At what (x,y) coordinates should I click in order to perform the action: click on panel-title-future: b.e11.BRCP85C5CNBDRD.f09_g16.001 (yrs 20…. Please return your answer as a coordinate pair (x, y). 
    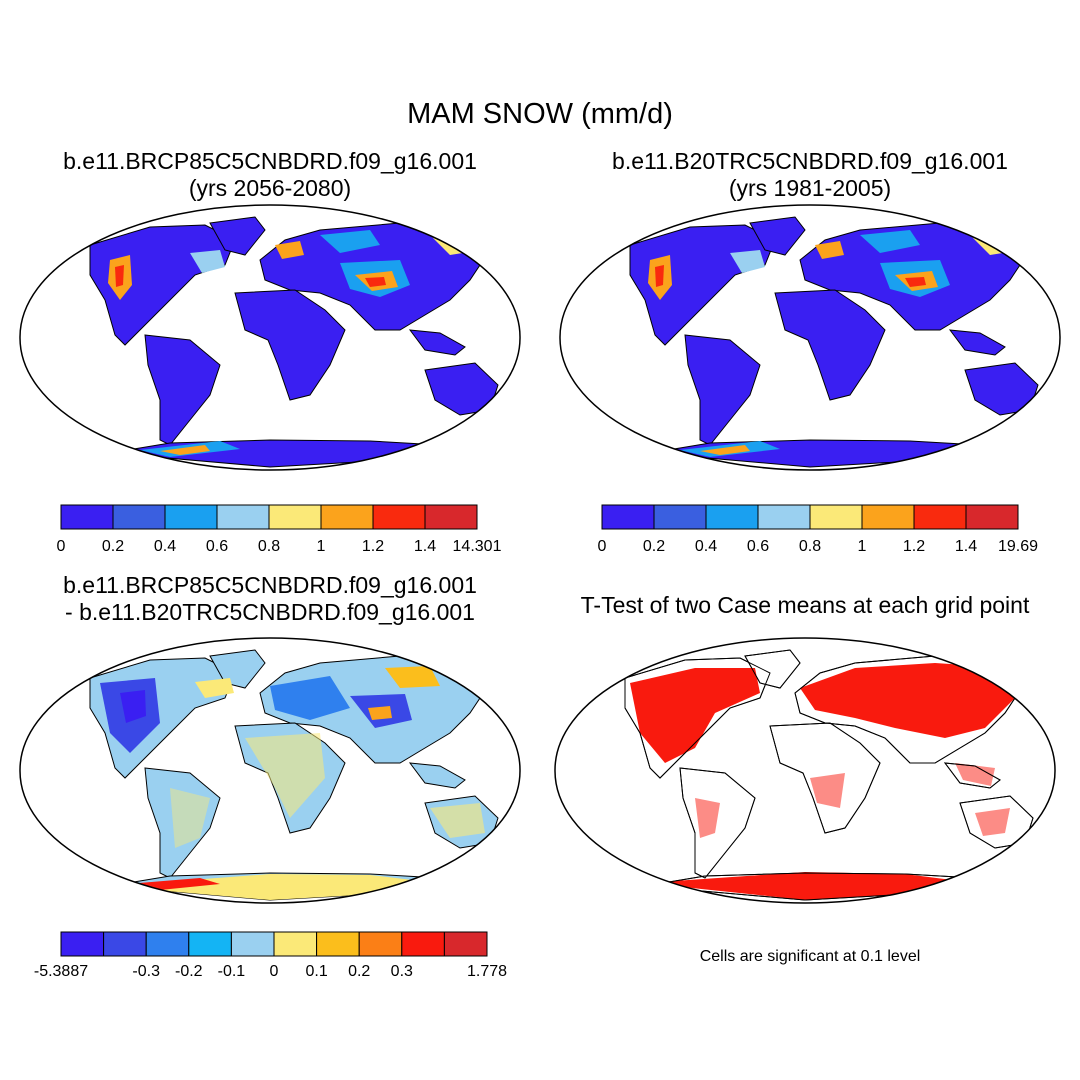
    Looking at the image, I should click on (270, 175).